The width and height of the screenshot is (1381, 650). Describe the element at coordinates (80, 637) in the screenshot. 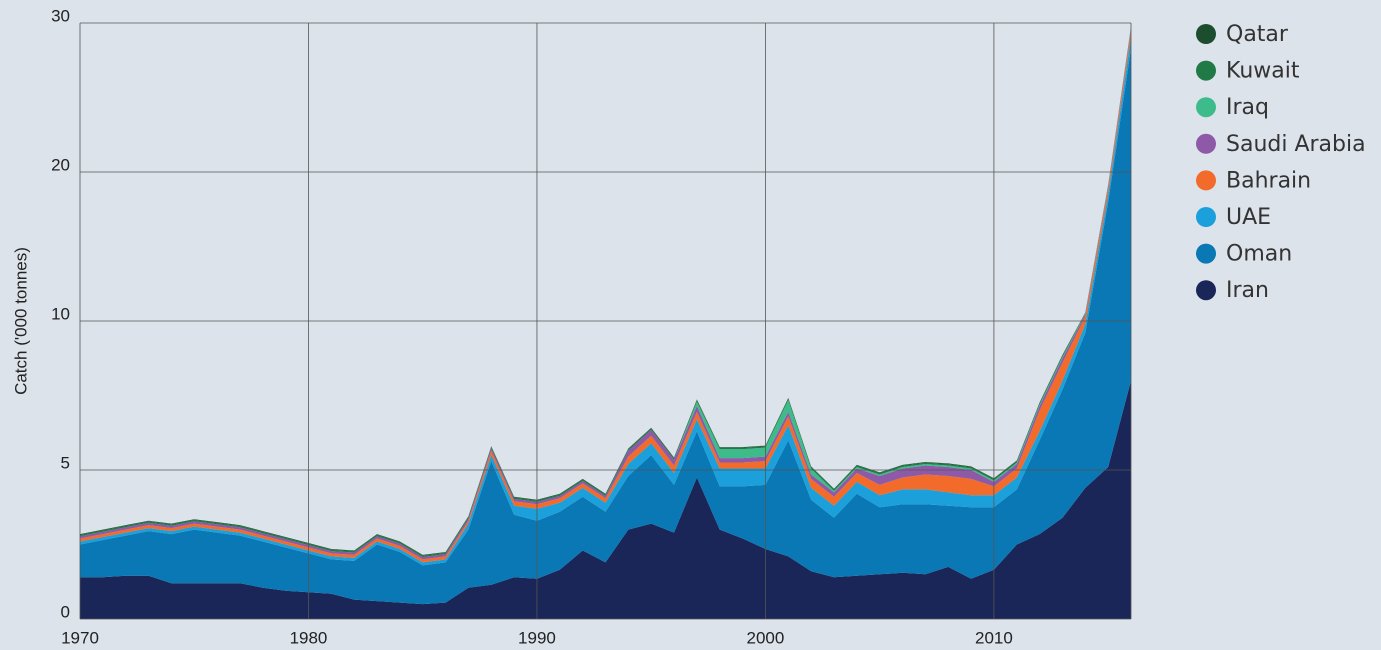

I see `x-tick-label: 1970` at that location.